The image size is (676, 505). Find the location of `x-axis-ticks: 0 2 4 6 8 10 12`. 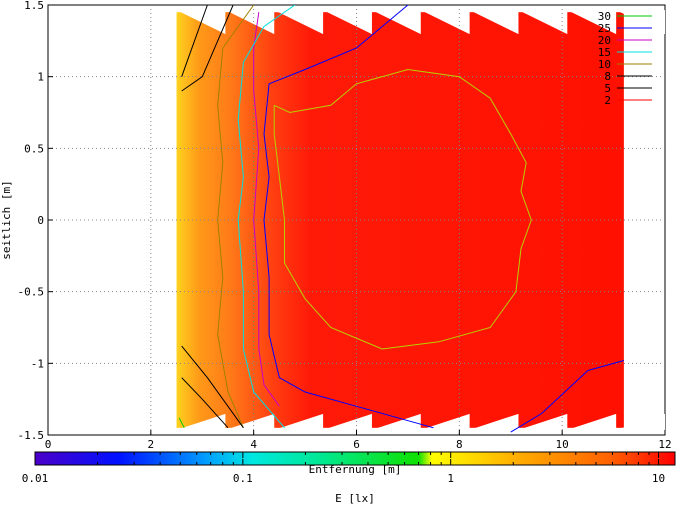

x-axis-ticks: 0 2 4 6 8 10 12 is located at coordinates (358, 440).